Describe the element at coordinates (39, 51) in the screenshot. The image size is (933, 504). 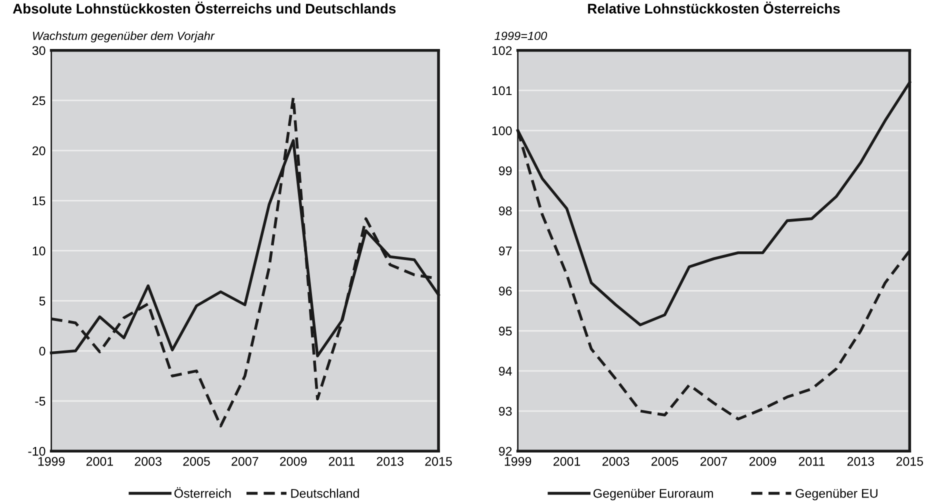
I see `y-tick-label: 30` at that location.